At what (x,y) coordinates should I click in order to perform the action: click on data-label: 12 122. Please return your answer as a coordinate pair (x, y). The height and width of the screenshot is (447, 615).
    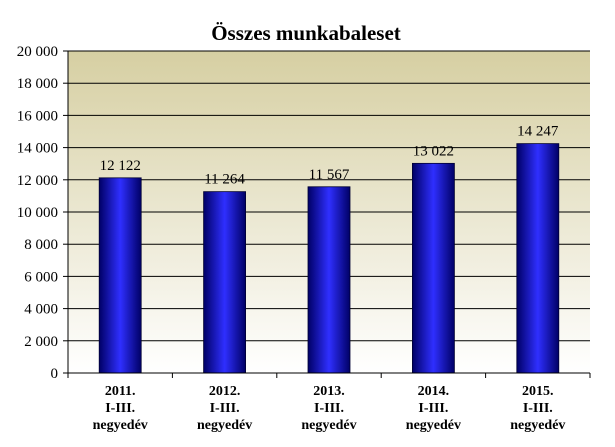
    Looking at the image, I should click on (120, 166).